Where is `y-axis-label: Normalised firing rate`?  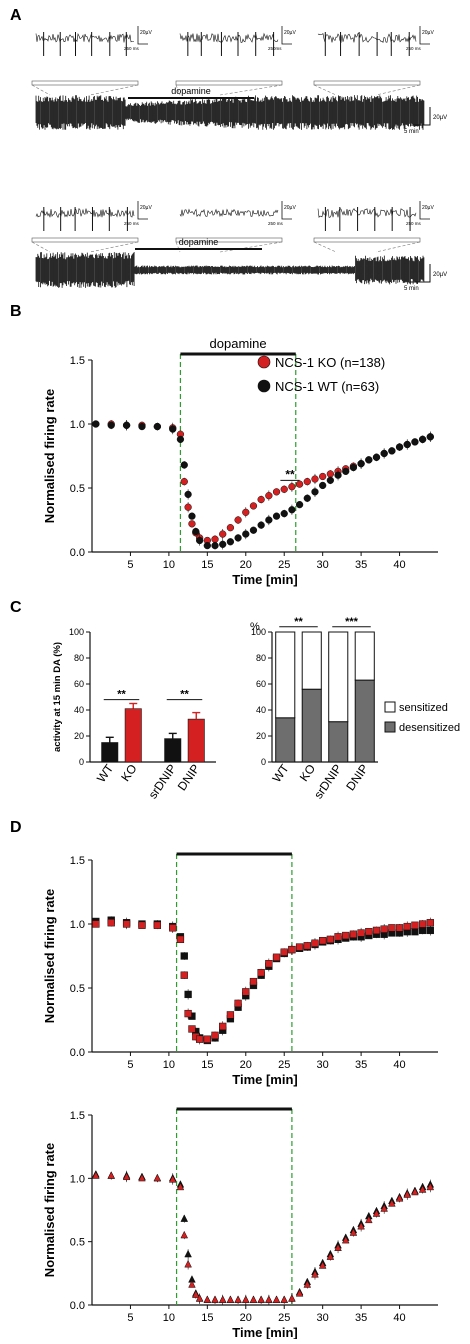 y-axis-label: Normalised firing rate is located at coordinates (49, 956).